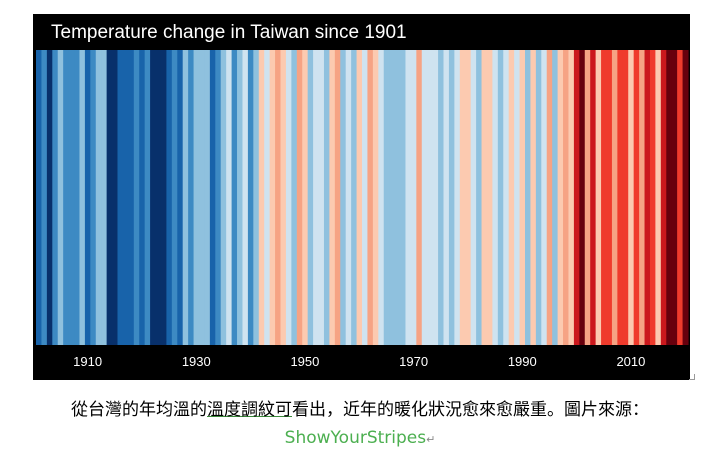 Image resolution: width=720 pixels, height=458 pixels. I want to click on stripe-1942, so click(261, 197).